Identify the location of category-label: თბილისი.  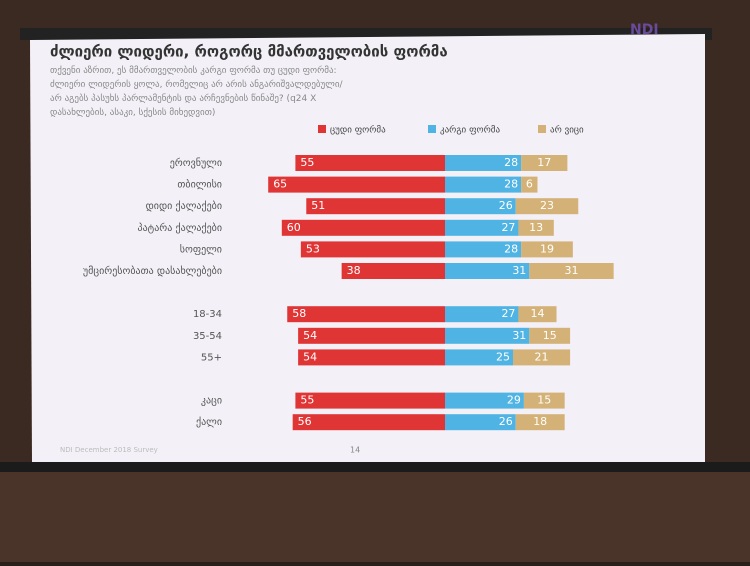
(199, 185).